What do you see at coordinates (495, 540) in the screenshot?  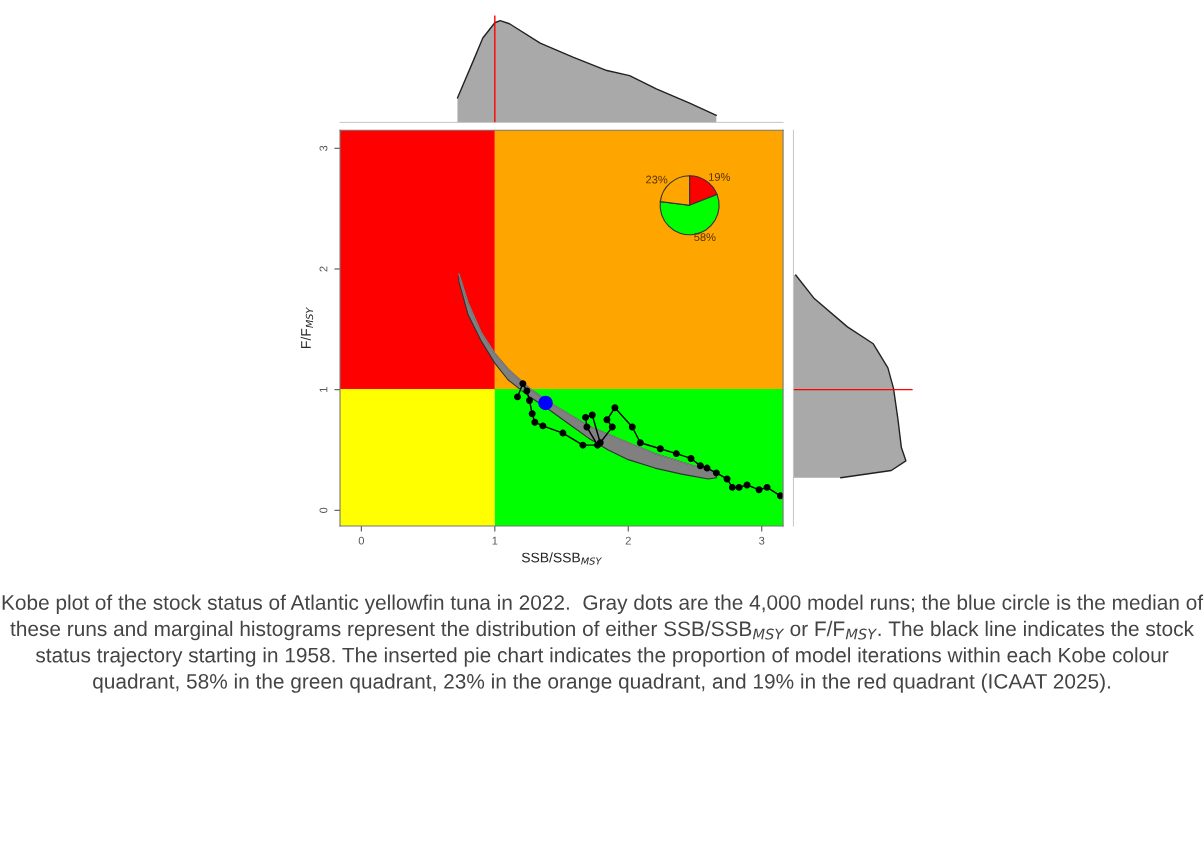 I see `x-tick-label: 1` at bounding box center [495, 540].